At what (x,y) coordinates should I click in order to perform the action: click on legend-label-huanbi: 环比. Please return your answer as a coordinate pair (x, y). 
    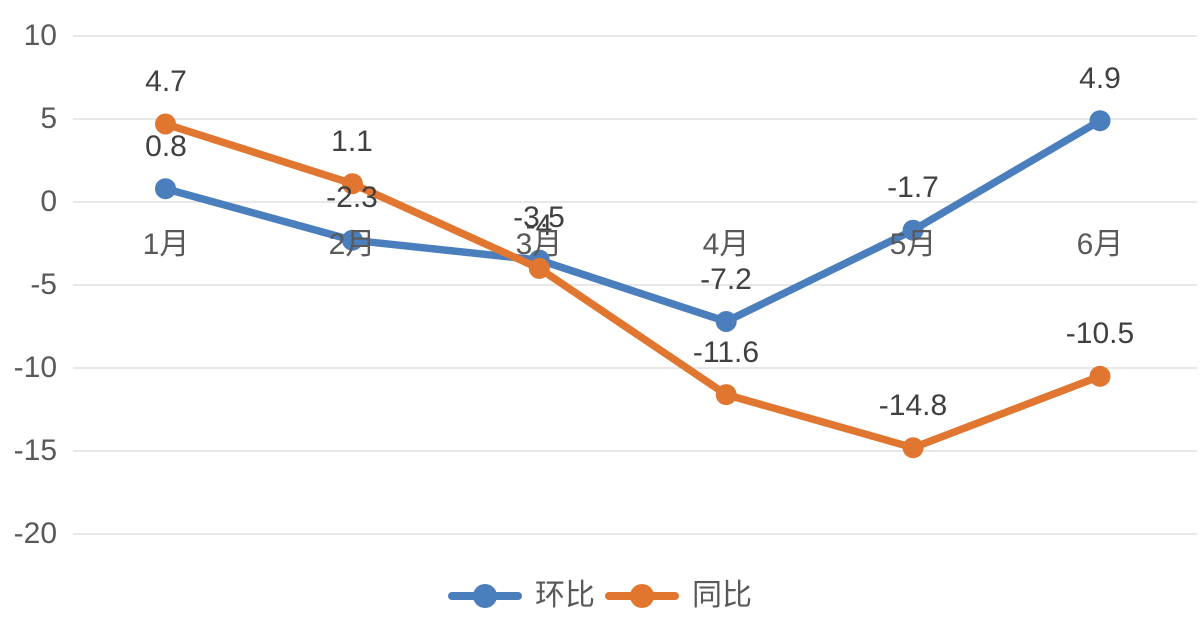
    Looking at the image, I should click on (565, 595).